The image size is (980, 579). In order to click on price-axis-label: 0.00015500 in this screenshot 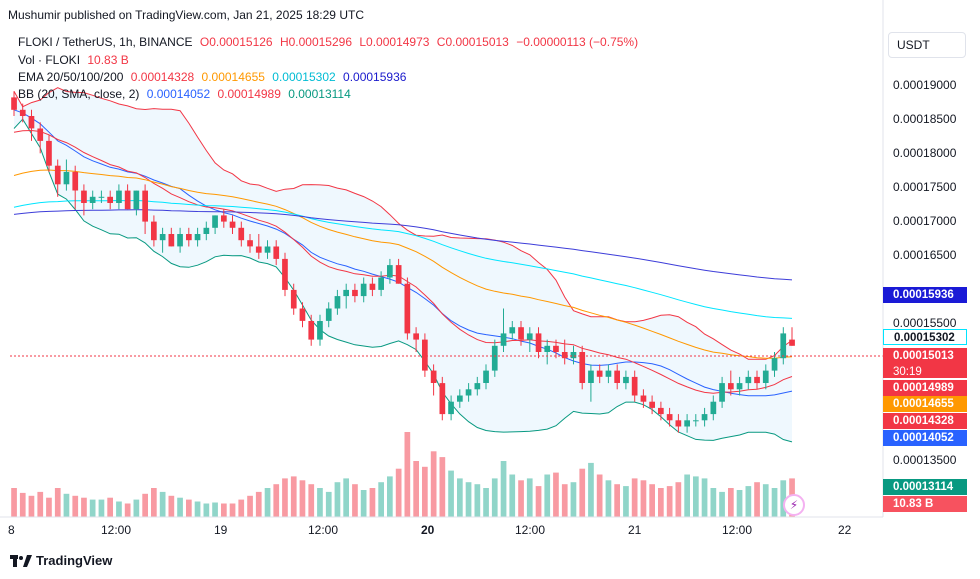, I will do `click(925, 323)`.